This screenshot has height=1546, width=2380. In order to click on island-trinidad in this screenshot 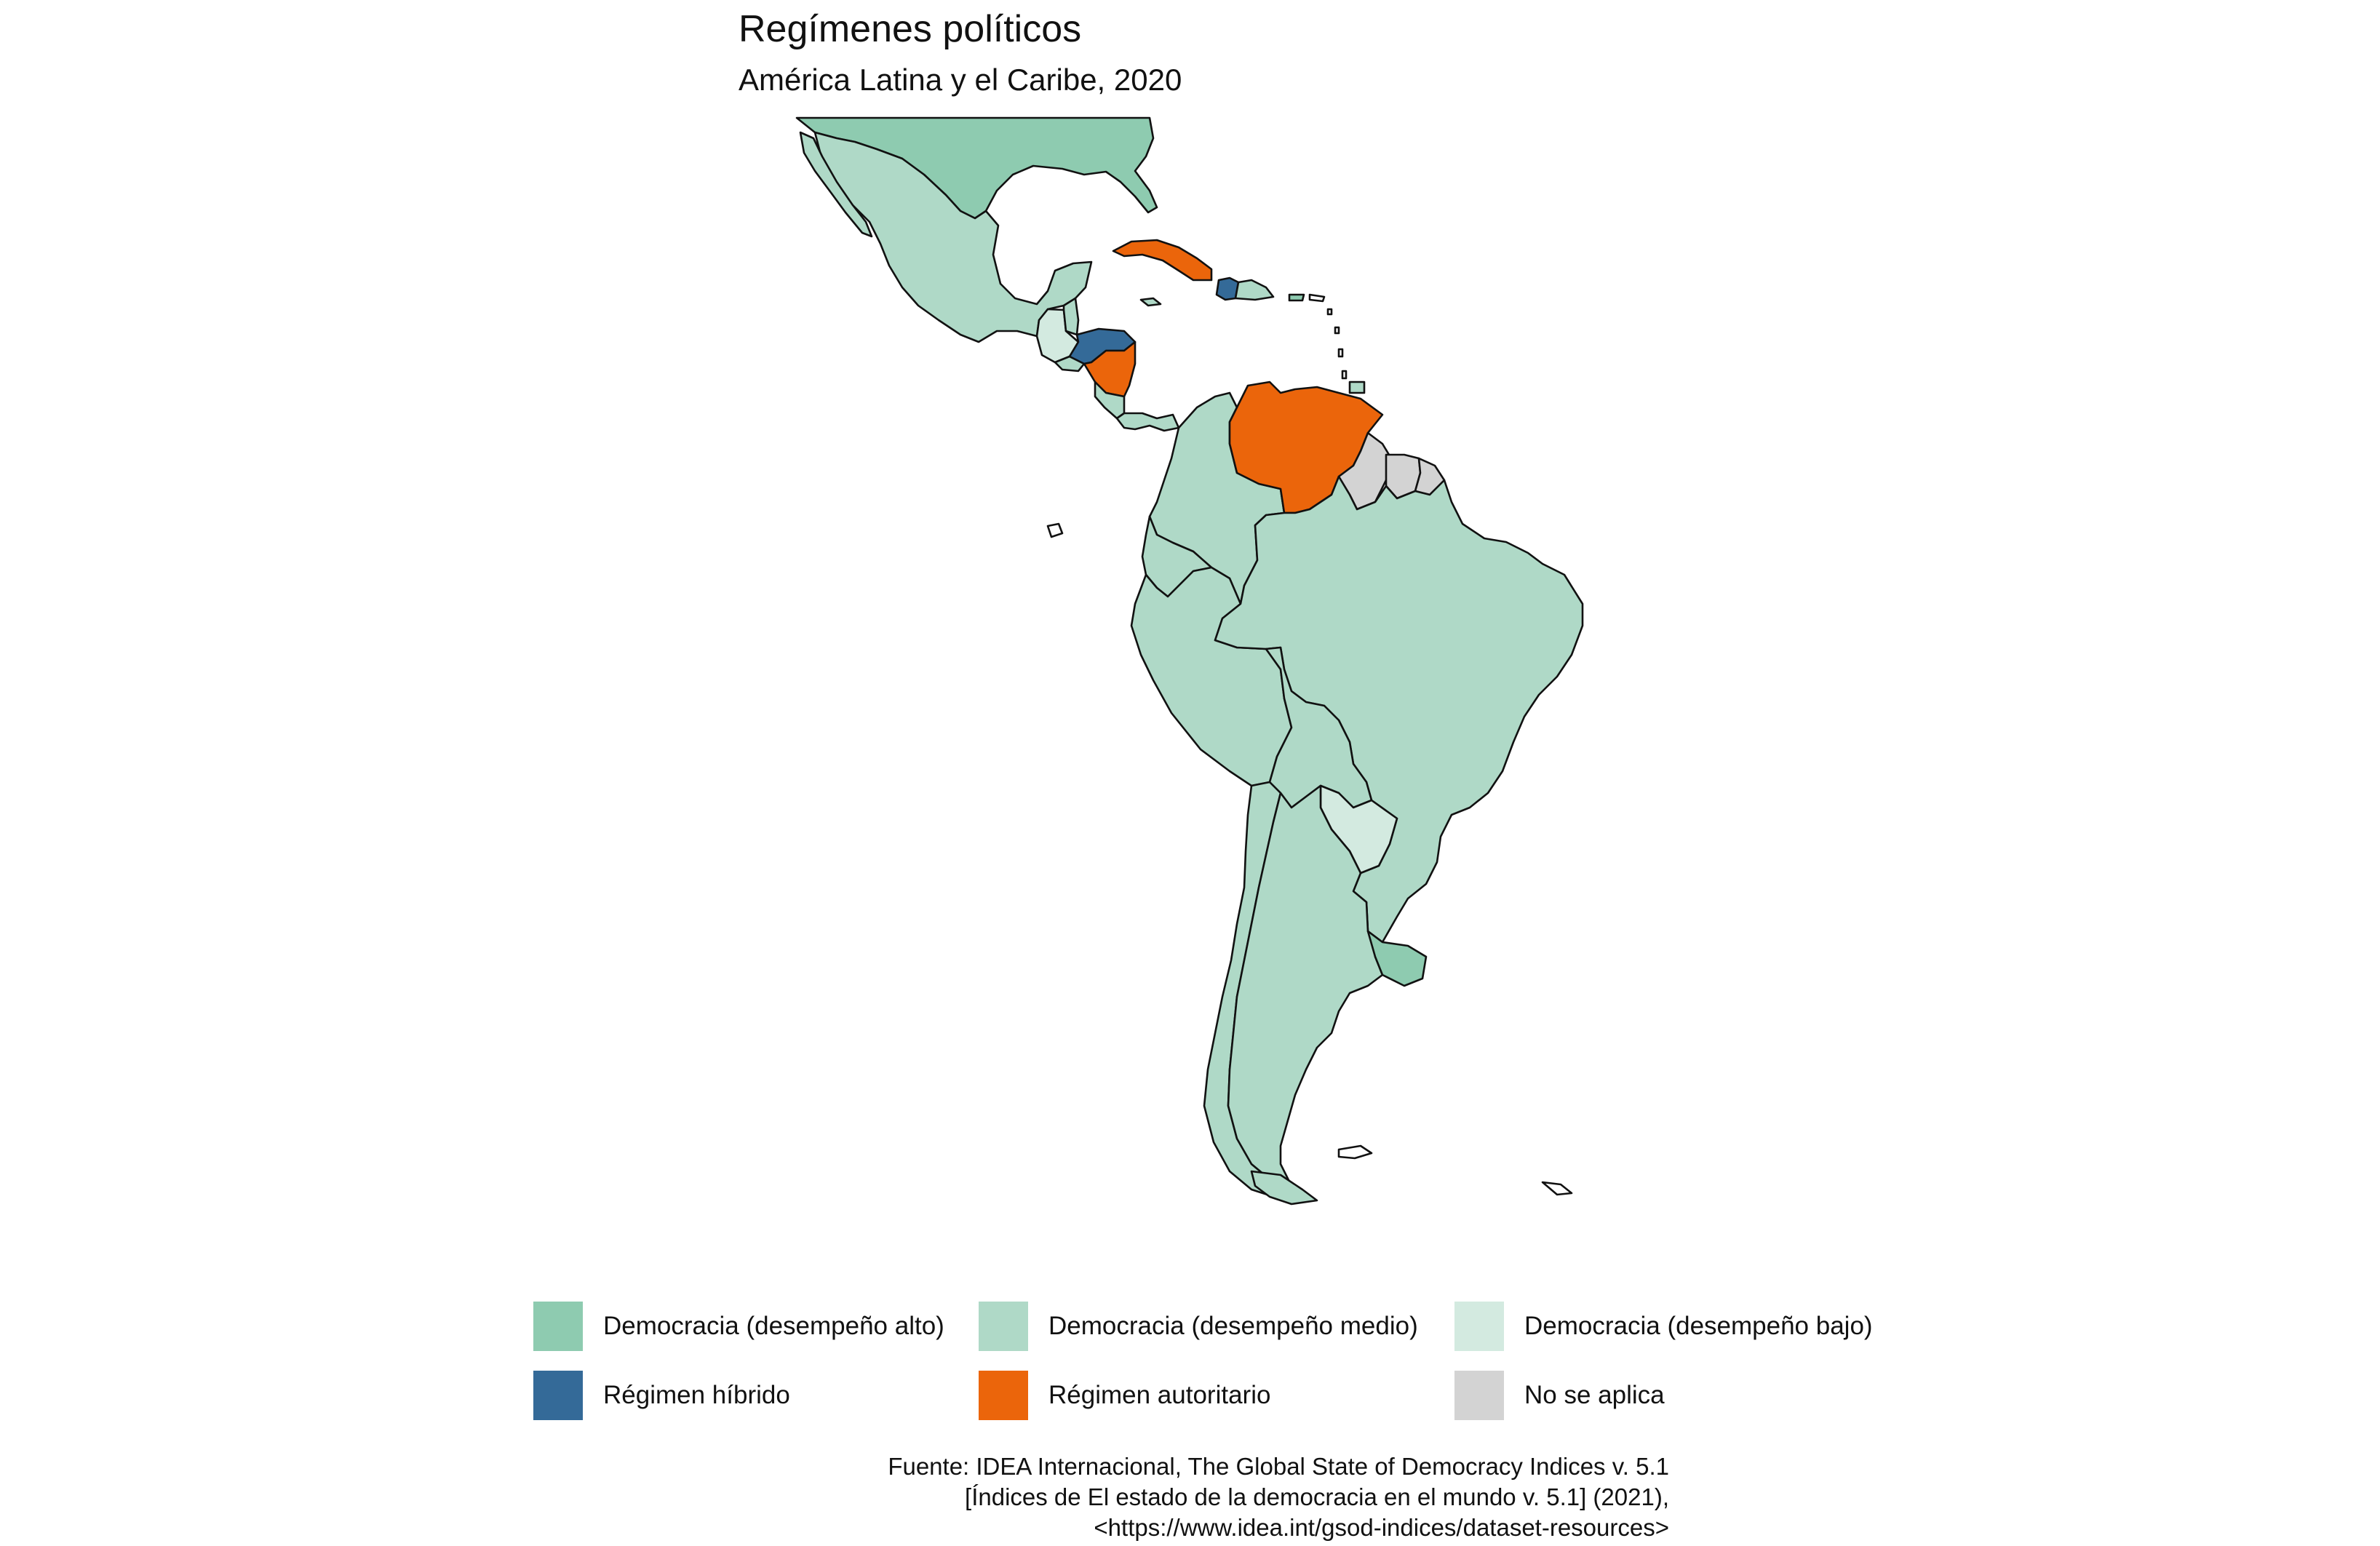, I will do `click(1357, 387)`.